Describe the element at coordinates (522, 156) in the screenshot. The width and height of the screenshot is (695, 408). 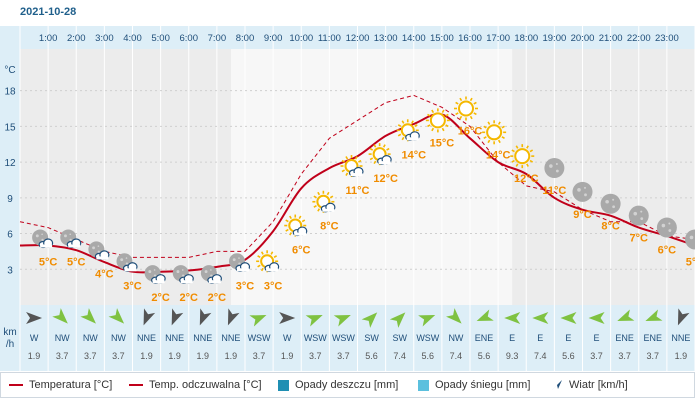
I see `sun-disc` at that location.